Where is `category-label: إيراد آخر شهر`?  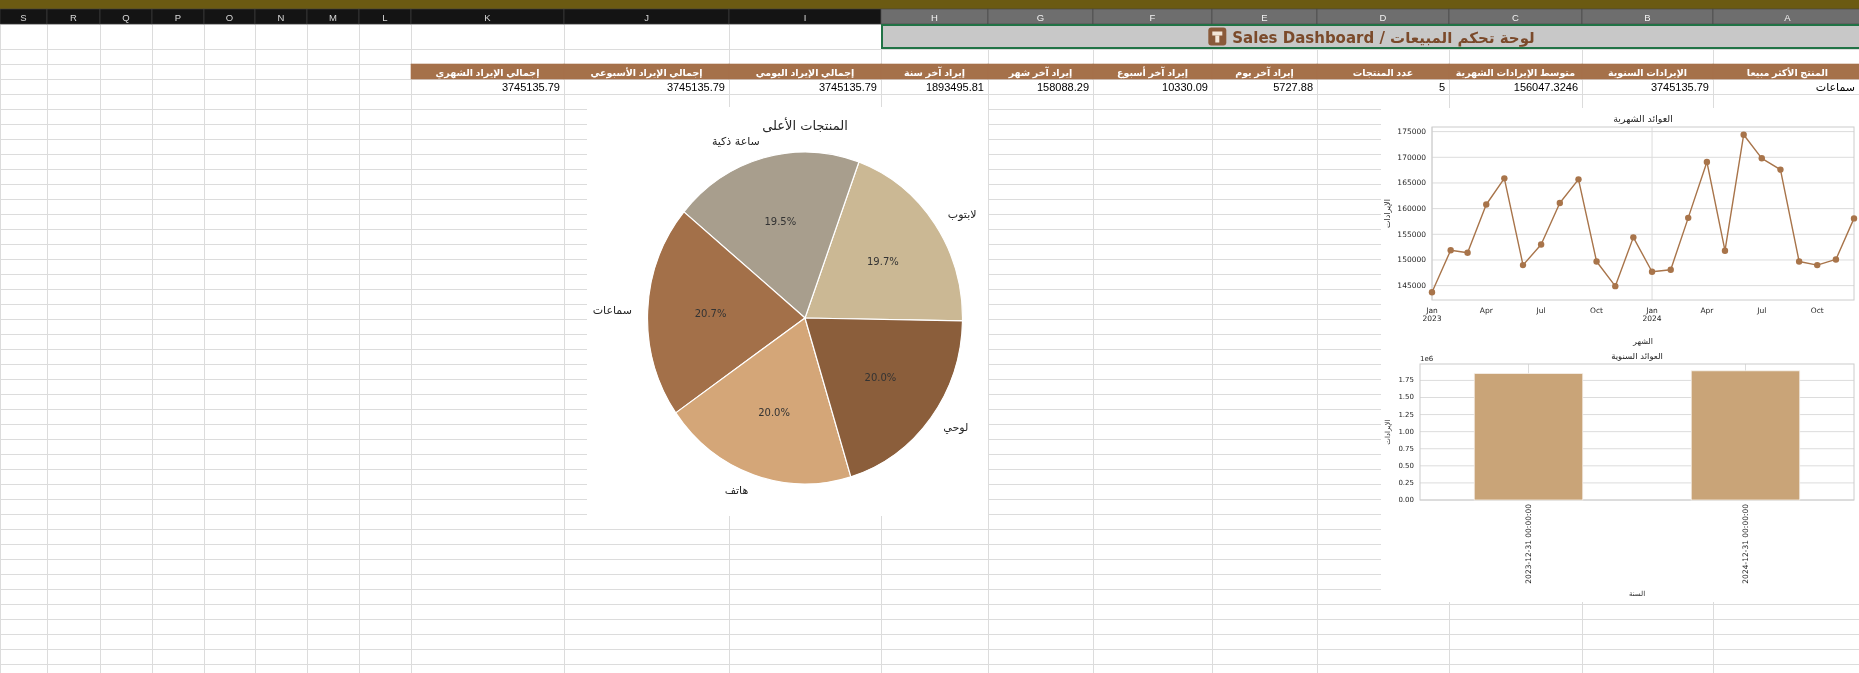
category-label: إيراد آخر شهر is located at coordinates (1040, 72).